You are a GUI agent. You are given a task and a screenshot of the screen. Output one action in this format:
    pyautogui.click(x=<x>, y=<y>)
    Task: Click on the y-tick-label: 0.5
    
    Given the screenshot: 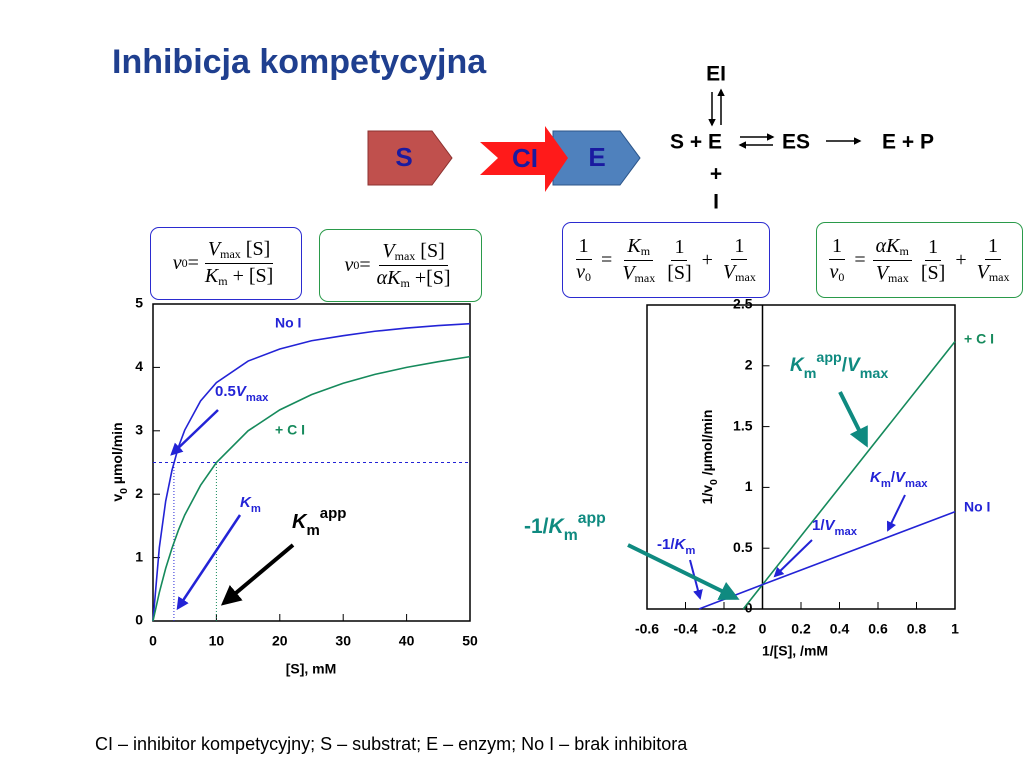 What is the action you would take?
    pyautogui.click(x=743, y=547)
    